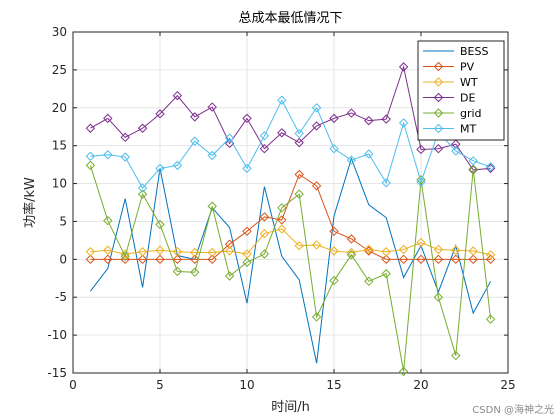 This screenshot has width=560, height=420. I want to click on x-axis-label: 时间/h, so click(290, 407).